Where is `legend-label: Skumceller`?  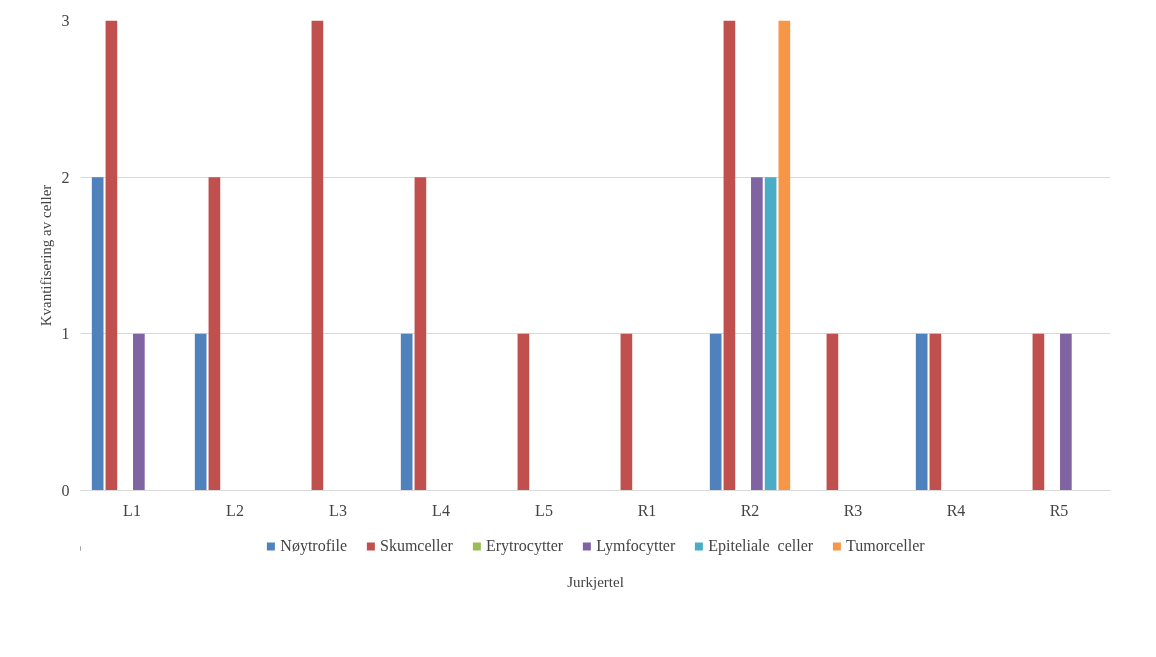 legend-label: Skumceller is located at coordinates (416, 546).